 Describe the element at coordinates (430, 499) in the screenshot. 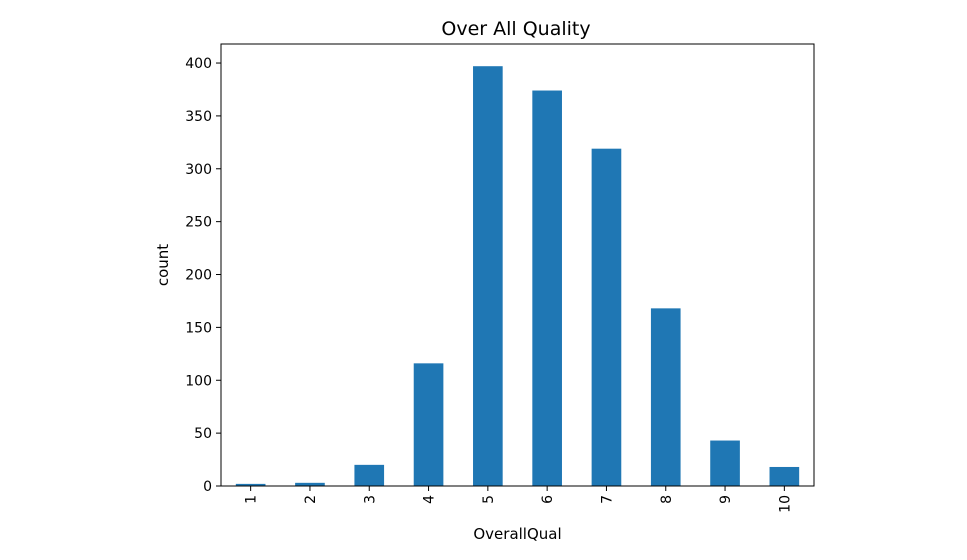

I see `x-tick-label-4: 4` at that location.